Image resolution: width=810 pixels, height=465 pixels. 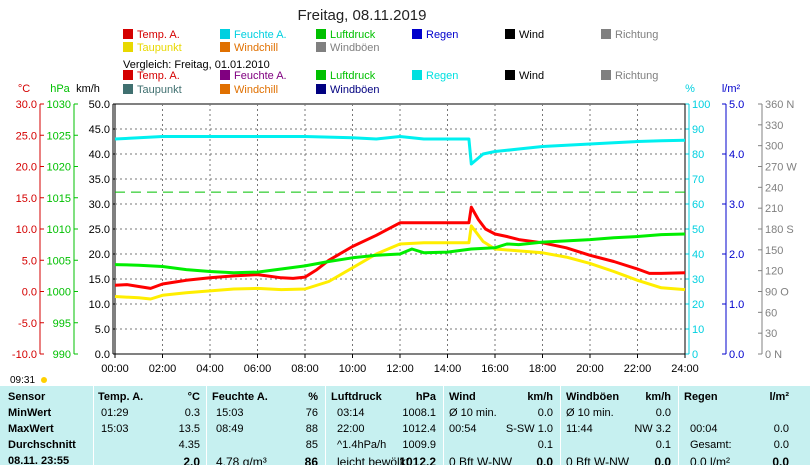 What do you see at coordinates (495, 369) in the screenshot?
I see `x-tick-label: 16:00` at bounding box center [495, 369].